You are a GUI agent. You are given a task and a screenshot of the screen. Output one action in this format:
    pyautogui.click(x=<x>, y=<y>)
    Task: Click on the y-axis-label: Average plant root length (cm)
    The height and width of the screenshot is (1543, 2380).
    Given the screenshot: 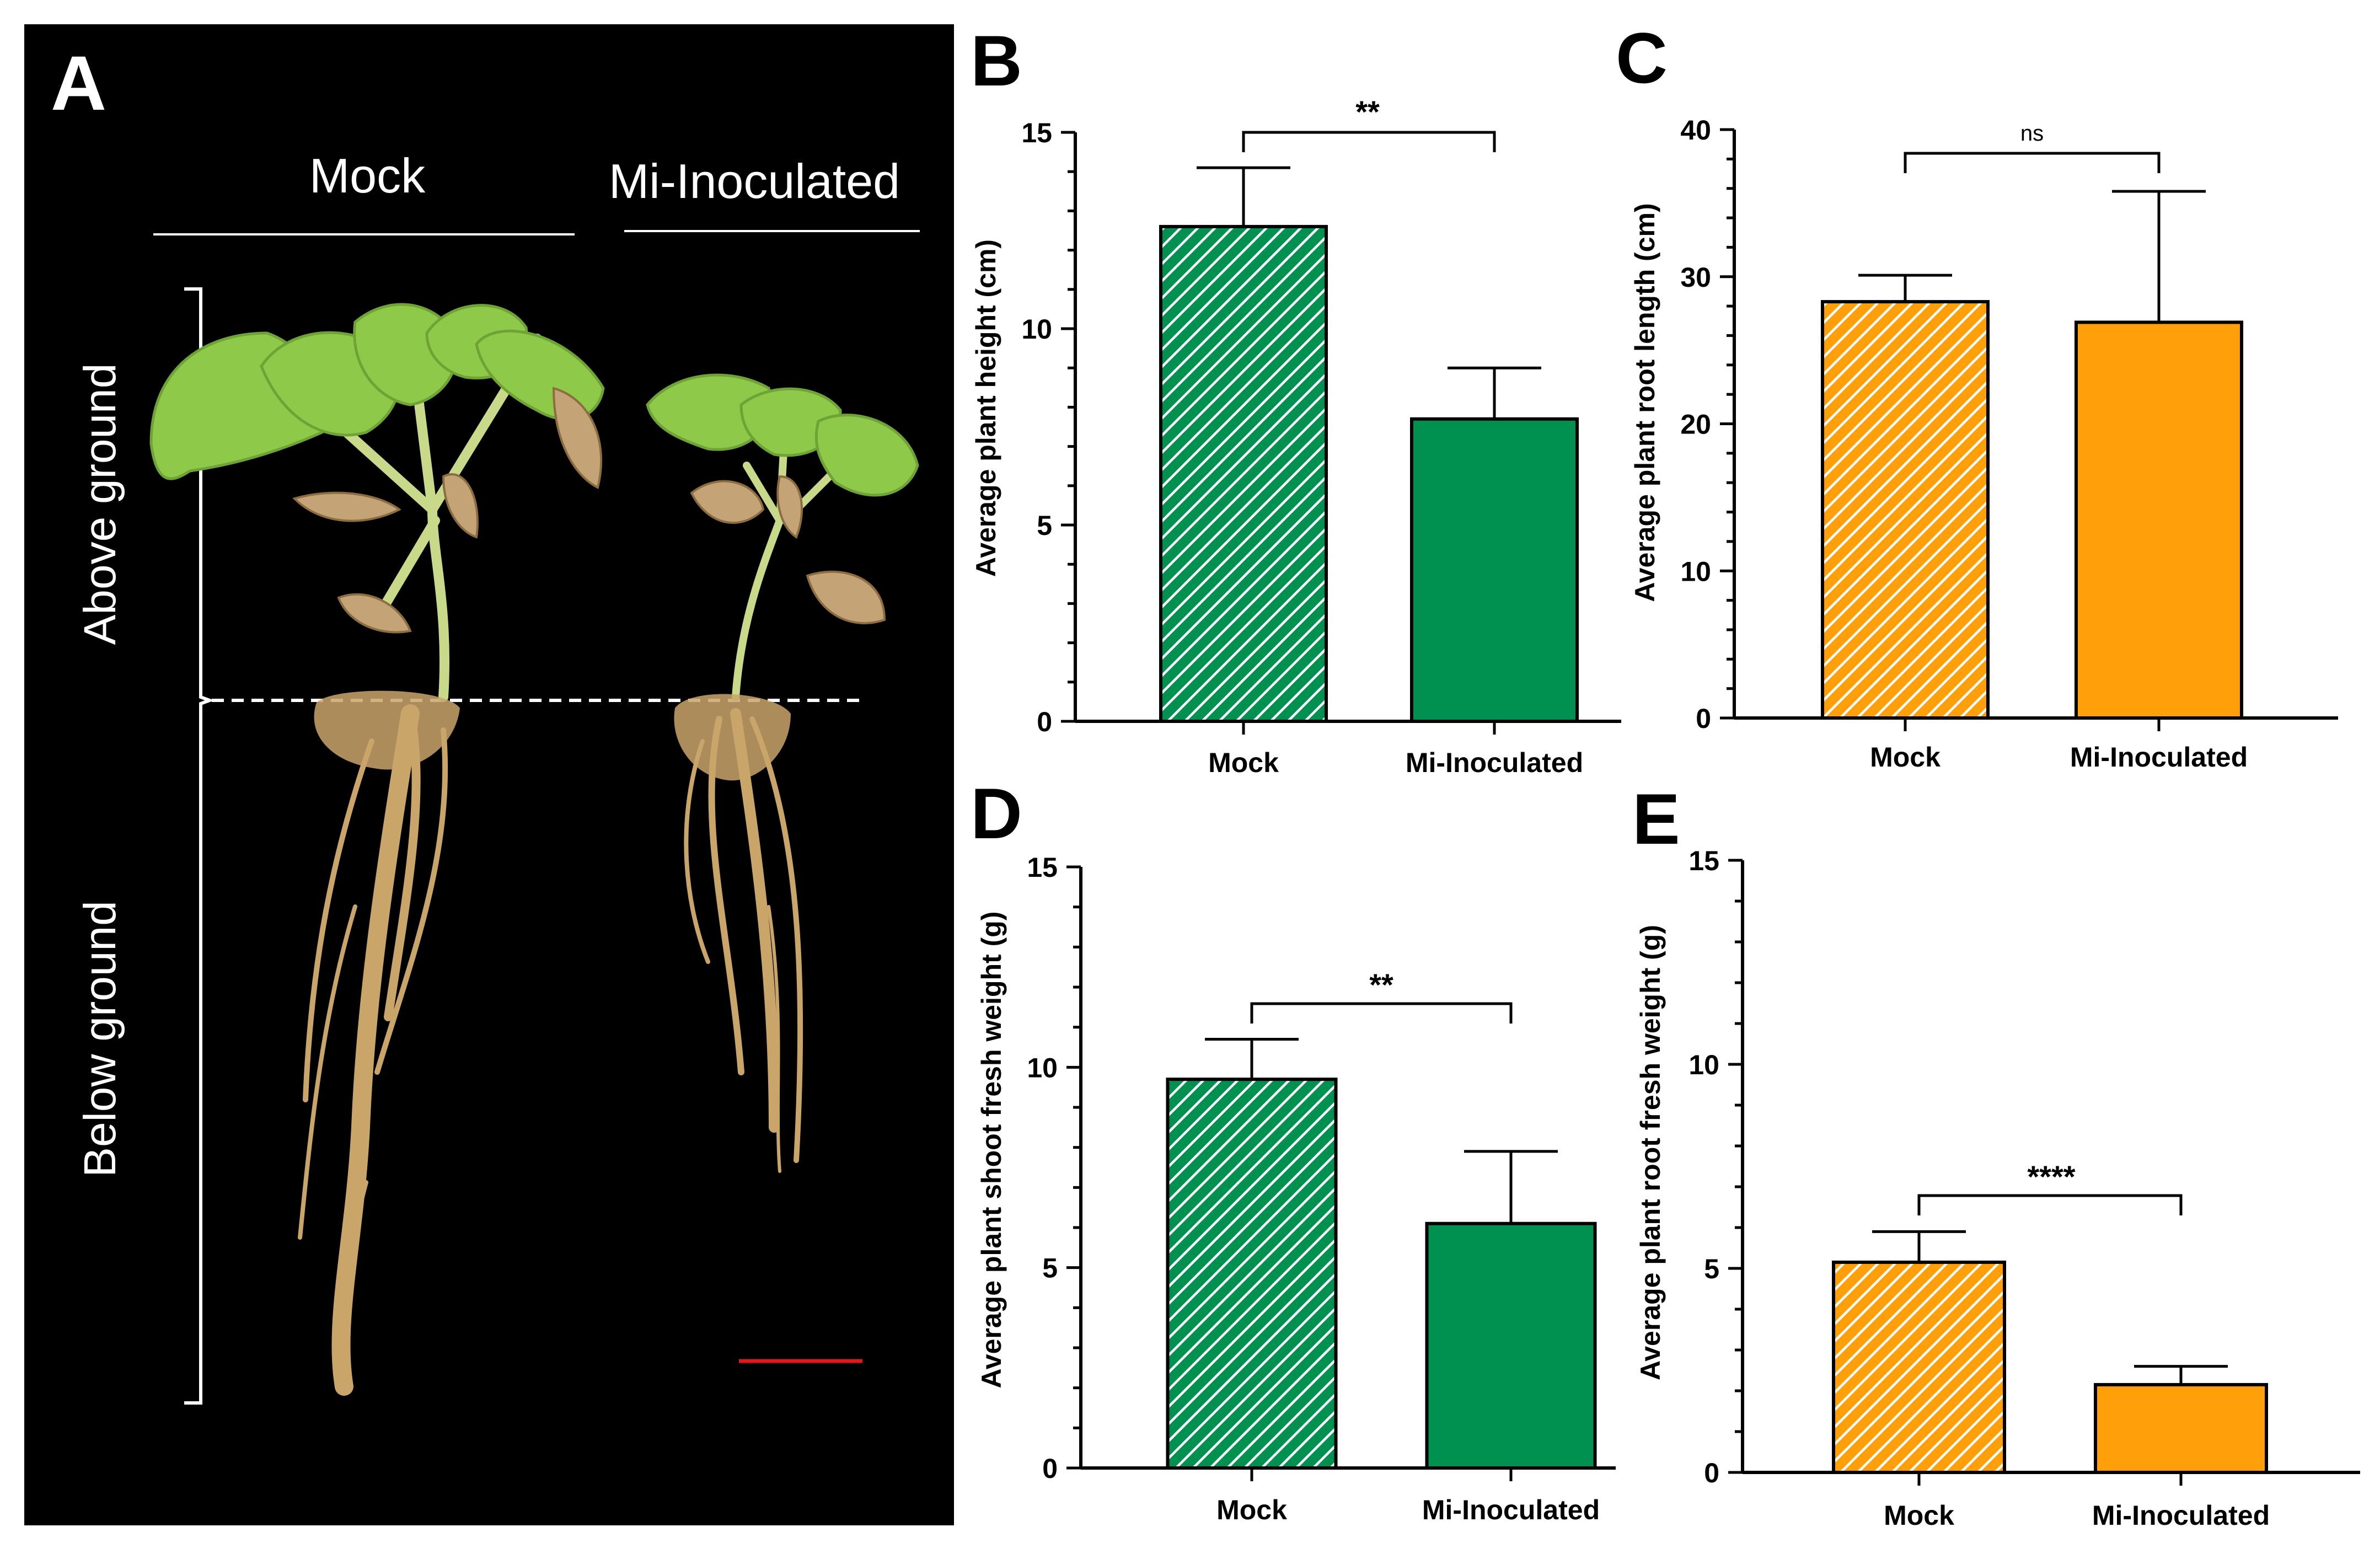 What is the action you would take?
    pyautogui.click(x=1644, y=402)
    